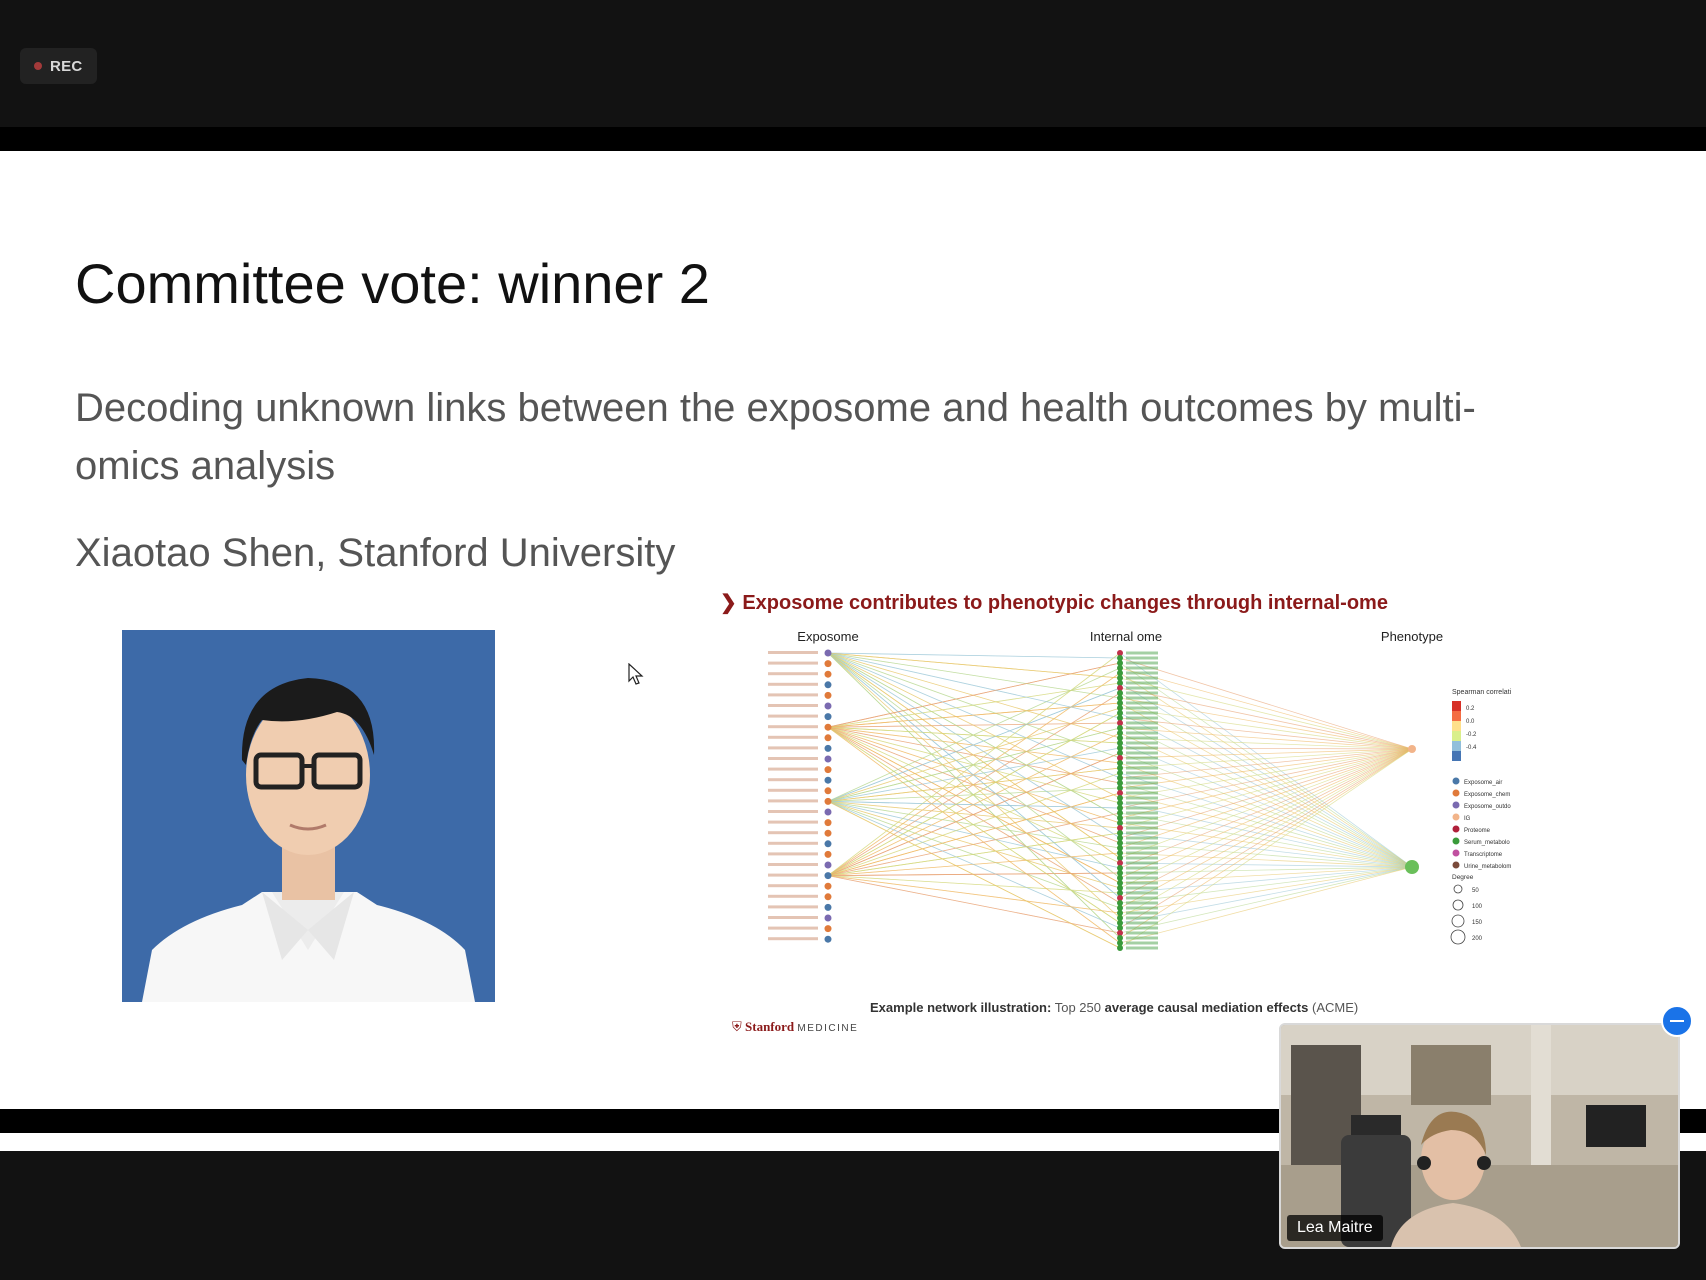 The image size is (1706, 1280). What do you see at coordinates (1335, 1228) in the screenshot?
I see `participant-name: Lea Maitre` at bounding box center [1335, 1228].